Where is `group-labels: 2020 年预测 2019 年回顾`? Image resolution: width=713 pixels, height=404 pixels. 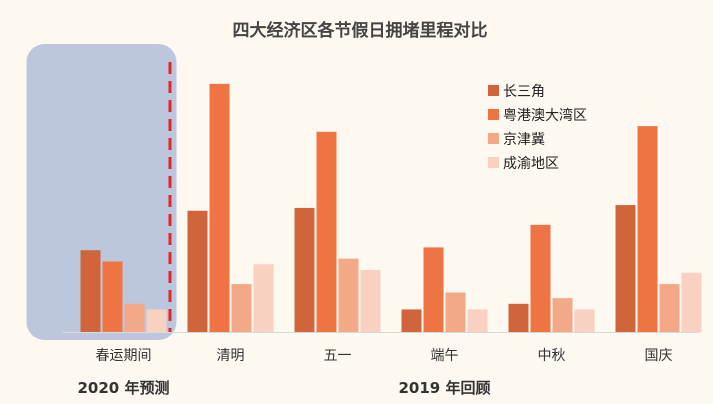
group-labels: 2020 年预测 2019 年回顾 is located at coordinates (284, 388).